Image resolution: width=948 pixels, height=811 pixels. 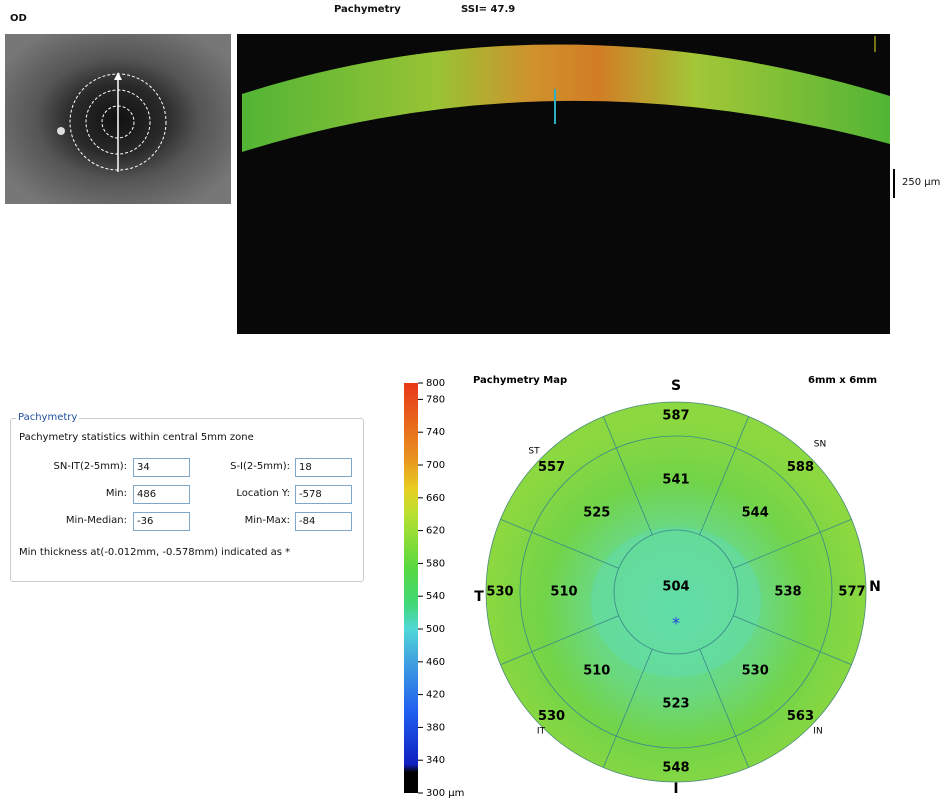 I want to click on direction: N, so click(x=875, y=587).